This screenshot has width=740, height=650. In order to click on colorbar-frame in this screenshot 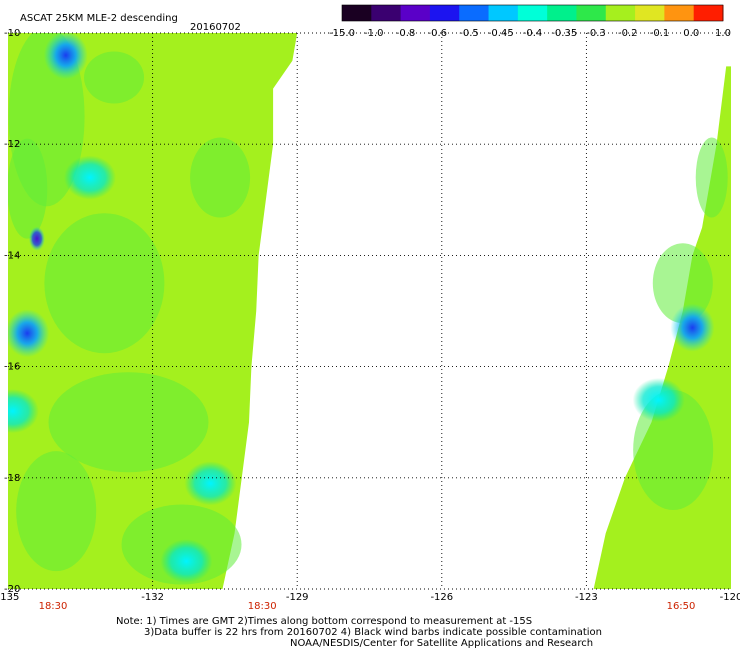, I will do `click(532, 13)`.